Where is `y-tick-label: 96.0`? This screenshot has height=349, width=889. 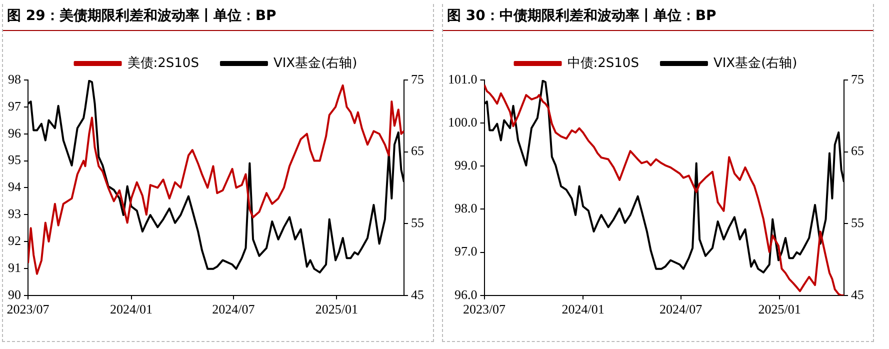 y-tick-label: 96.0 is located at coordinates (466, 294).